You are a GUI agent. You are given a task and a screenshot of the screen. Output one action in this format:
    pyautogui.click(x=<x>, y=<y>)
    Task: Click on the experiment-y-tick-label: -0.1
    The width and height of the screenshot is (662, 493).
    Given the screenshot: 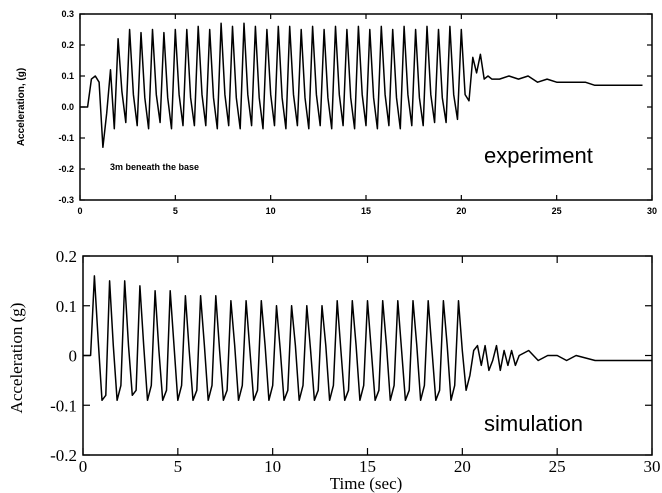 What is the action you would take?
    pyautogui.click(x=66, y=138)
    